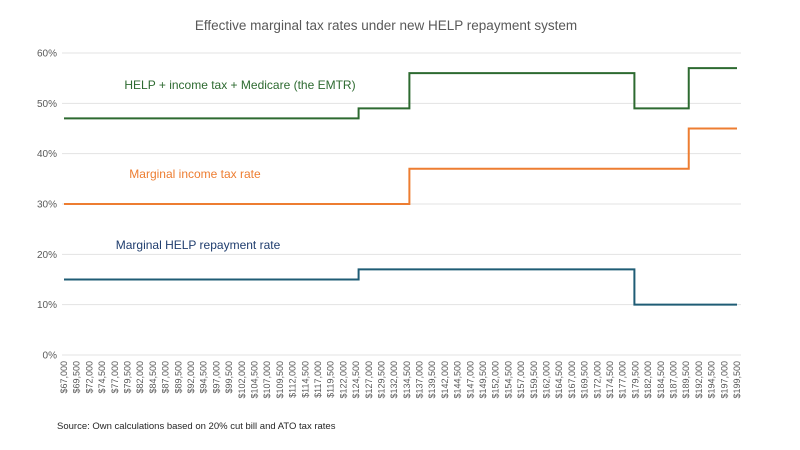 The image size is (800, 450). What do you see at coordinates (204, 377) in the screenshot?
I see `x-axis-tick-label: $94,500` at bounding box center [204, 377].